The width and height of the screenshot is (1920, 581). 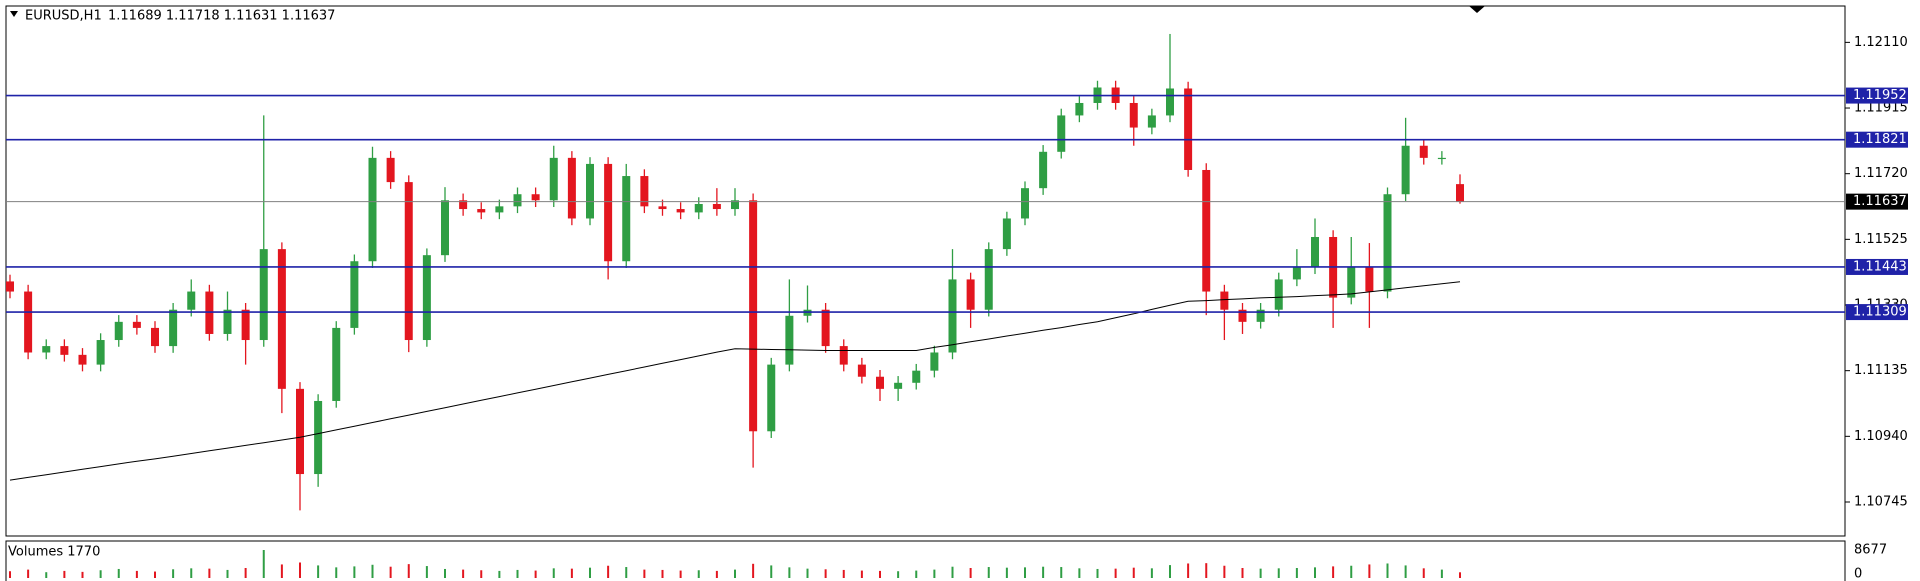 What do you see at coordinates (1881, 370) in the screenshot?
I see `y-tick-label: 1.11135` at bounding box center [1881, 370].